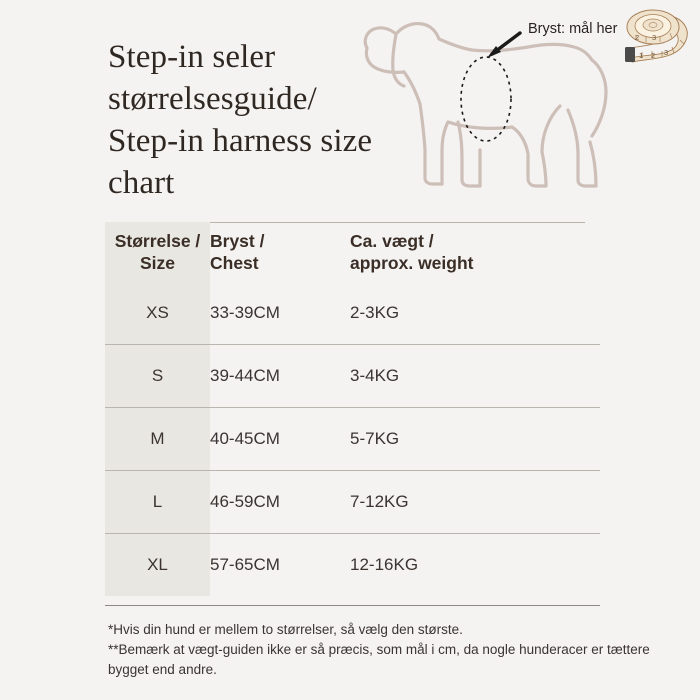 Image resolution: width=700 pixels, height=700 pixels. Describe the element at coordinates (345, 222) in the screenshot. I see `table-top-rule` at that location.